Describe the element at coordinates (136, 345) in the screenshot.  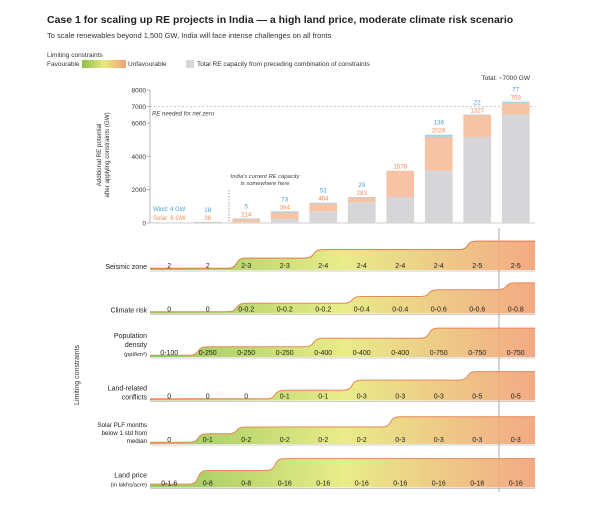
I see `constraint-label: density` at that location.